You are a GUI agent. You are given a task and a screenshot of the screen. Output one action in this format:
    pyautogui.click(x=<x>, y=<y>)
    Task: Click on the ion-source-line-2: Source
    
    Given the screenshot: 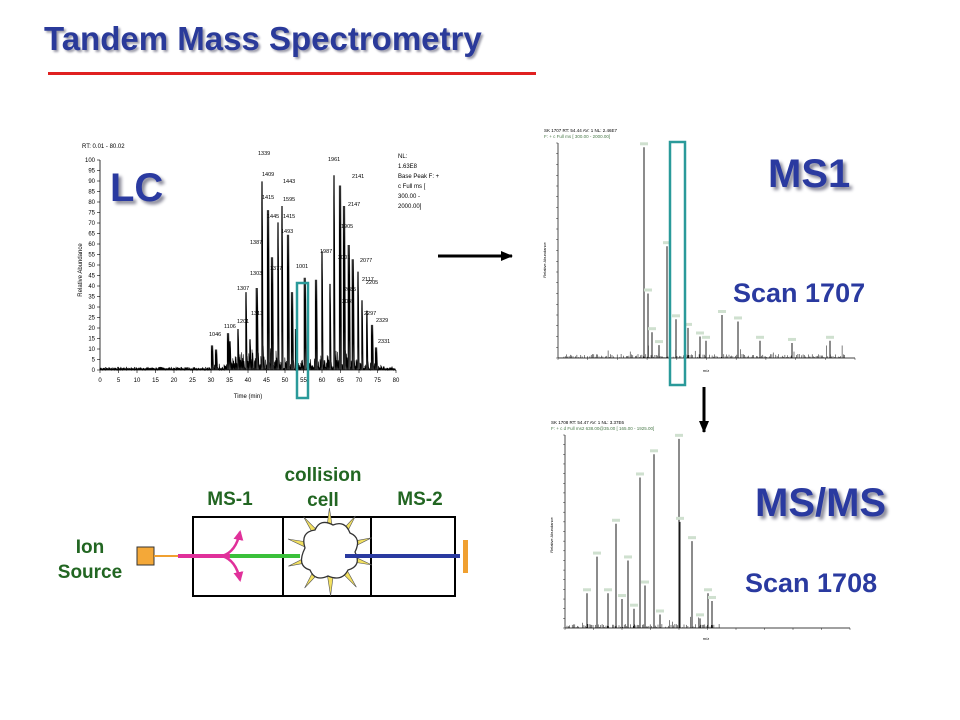 What is the action you would take?
    pyautogui.click(x=90, y=572)
    